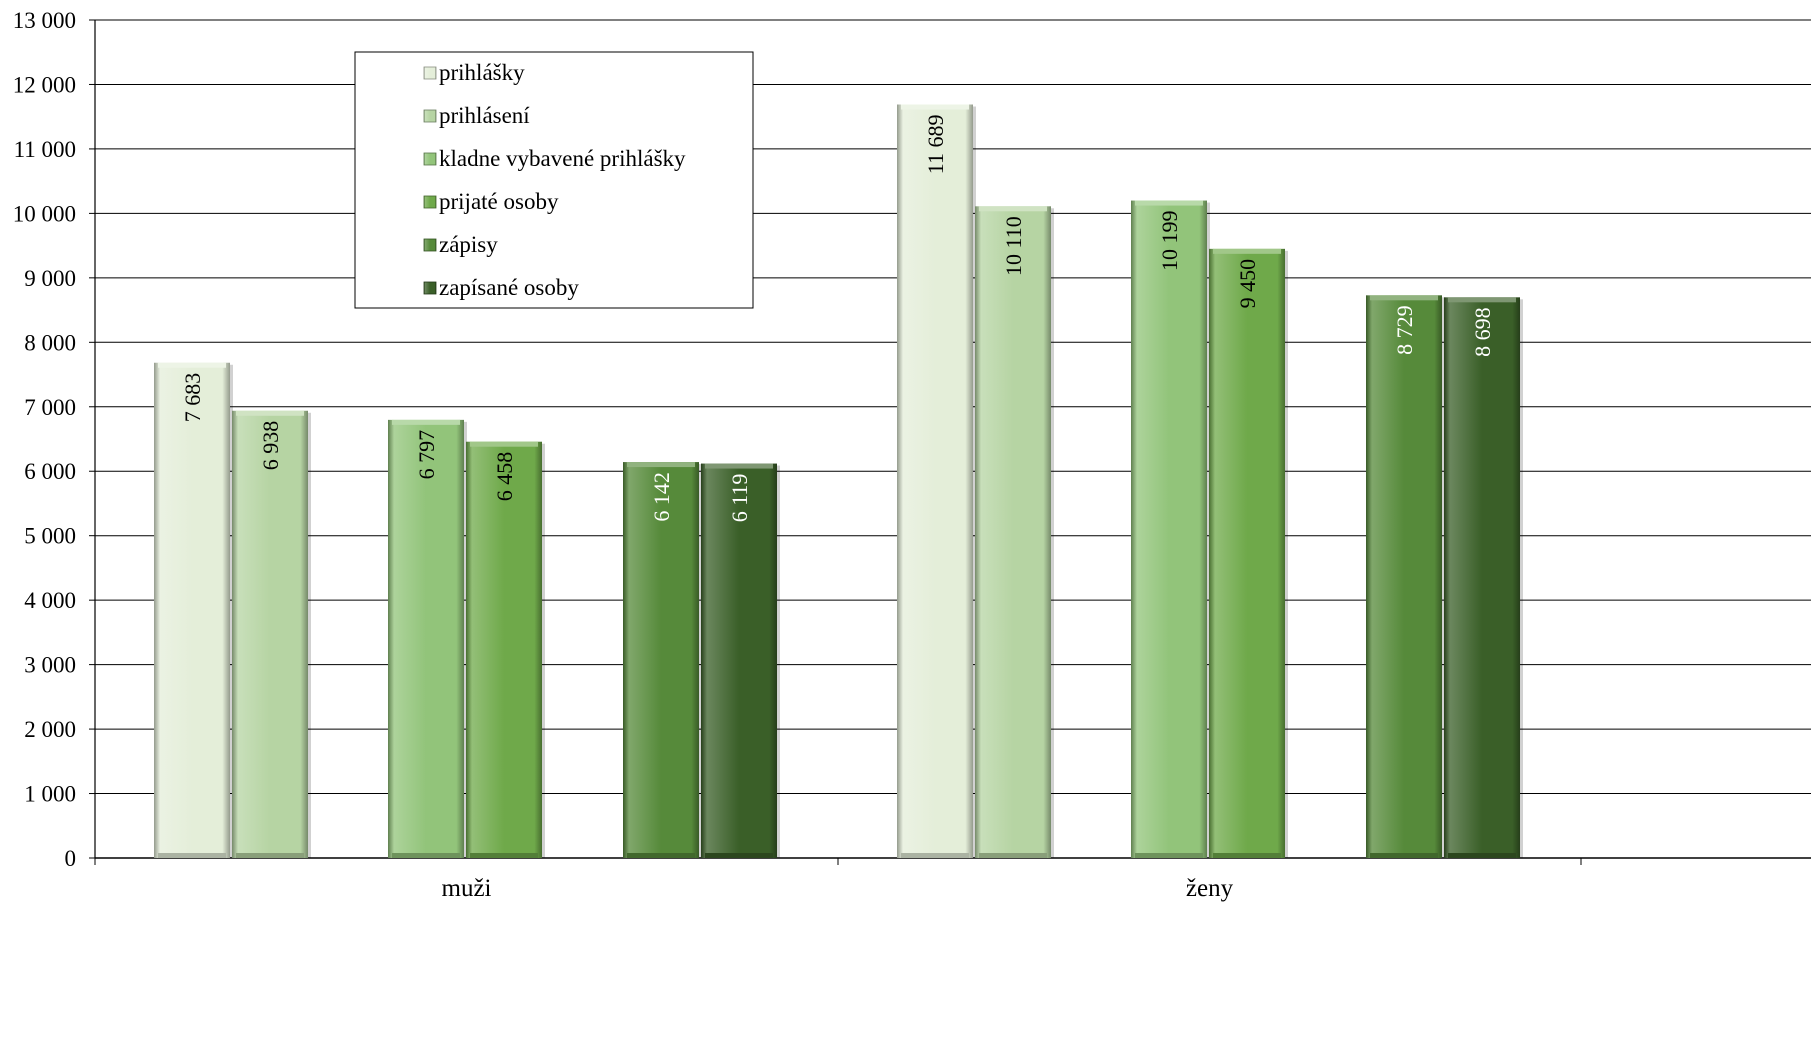 The width and height of the screenshot is (1811, 1048). I want to click on legend-item: prijaté osoby, so click(491, 201).